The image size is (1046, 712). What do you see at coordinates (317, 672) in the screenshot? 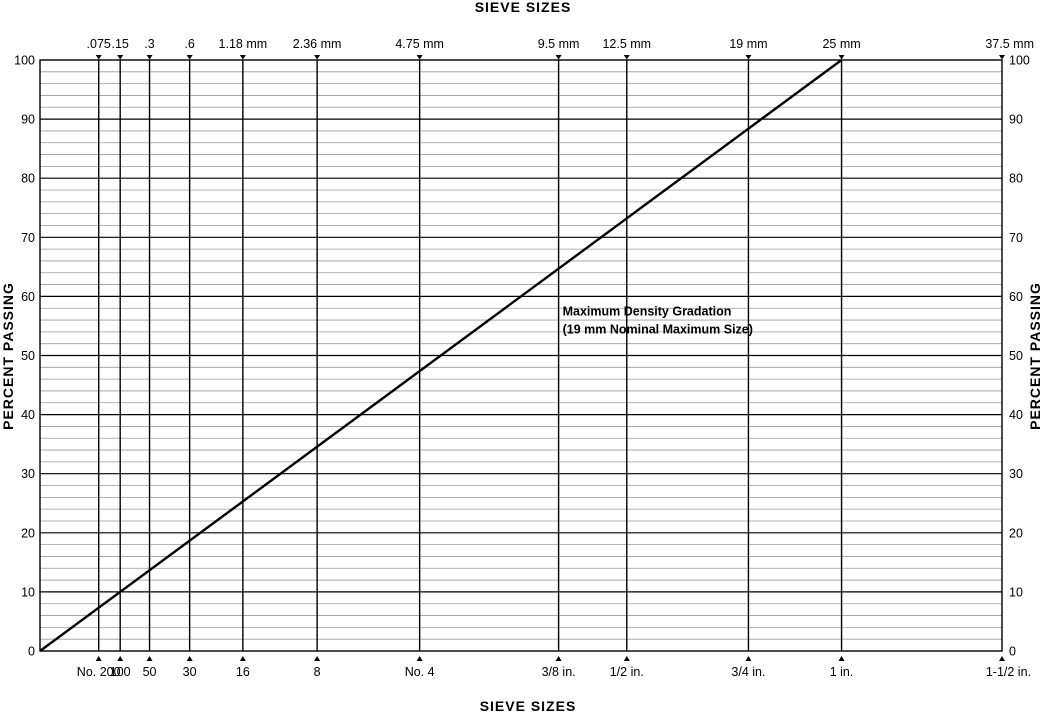
I see `sieve-bottom-label: 8` at bounding box center [317, 672].